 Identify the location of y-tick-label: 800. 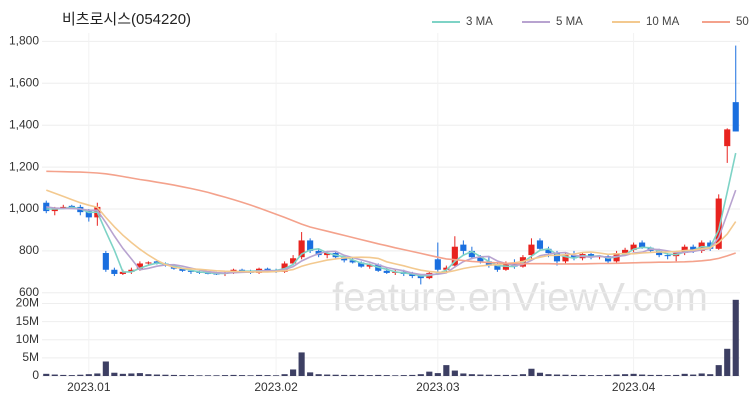
(29, 250).